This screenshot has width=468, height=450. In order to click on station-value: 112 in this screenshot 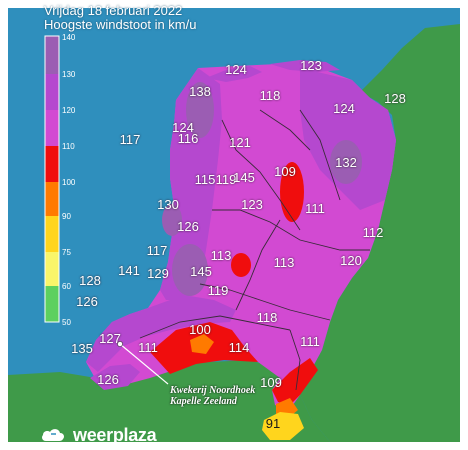, I will do `click(373, 232)`.